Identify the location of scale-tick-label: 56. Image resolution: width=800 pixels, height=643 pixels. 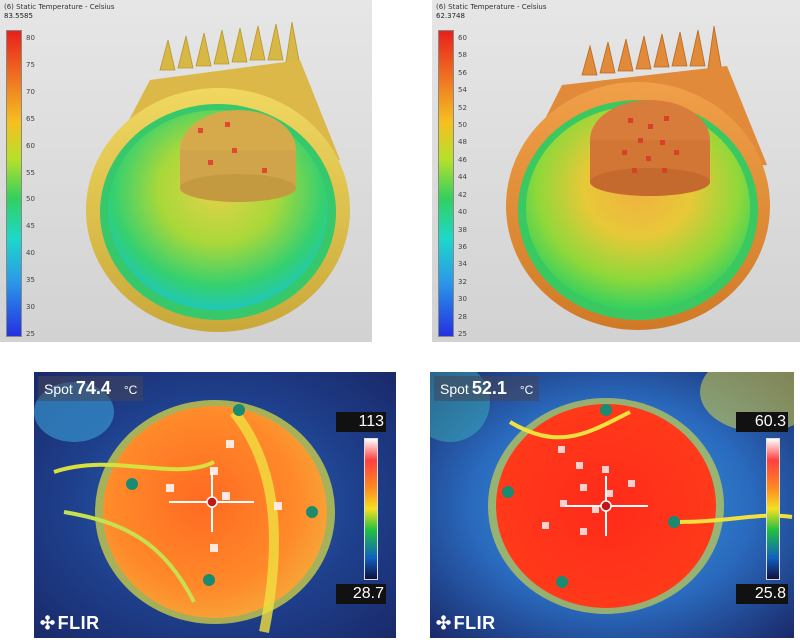
(462, 72).